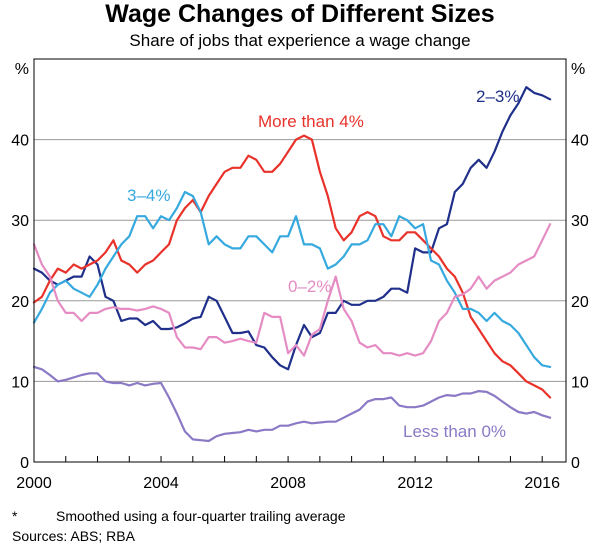  What do you see at coordinates (575, 463) in the screenshot?
I see `y-tick-label-right-0: 0` at bounding box center [575, 463].